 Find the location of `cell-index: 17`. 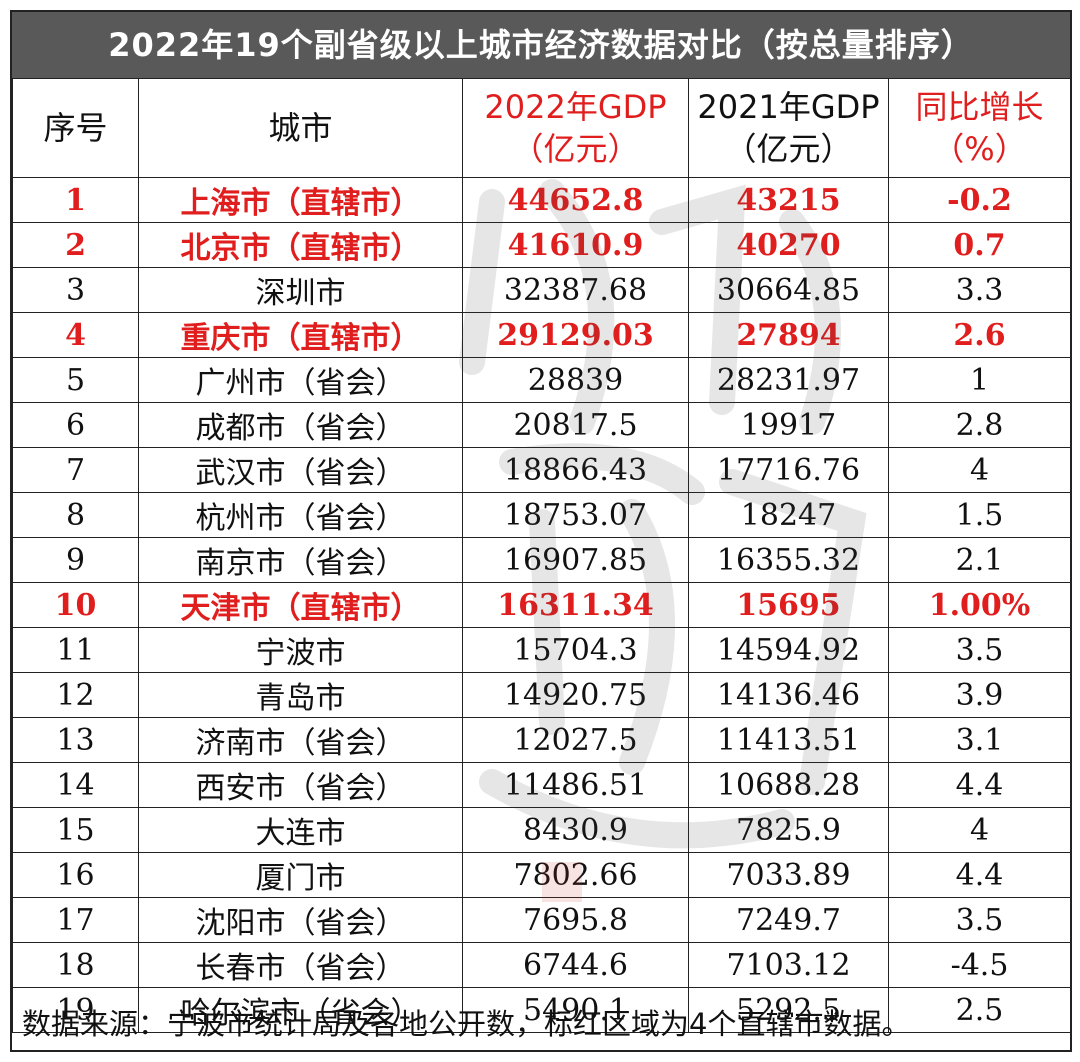

cell-index: 17 is located at coordinates (75, 920).